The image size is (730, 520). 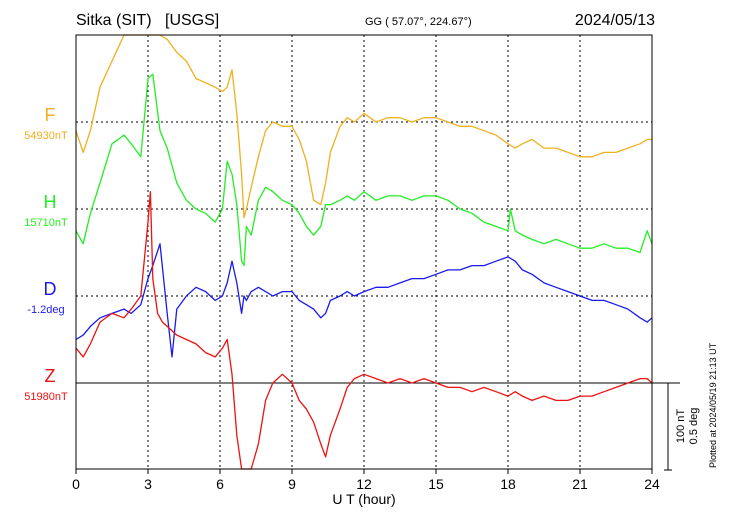 What do you see at coordinates (418, 22) in the screenshot?
I see `coords-label: GG ( 57.07°, 224.67°)` at bounding box center [418, 22].